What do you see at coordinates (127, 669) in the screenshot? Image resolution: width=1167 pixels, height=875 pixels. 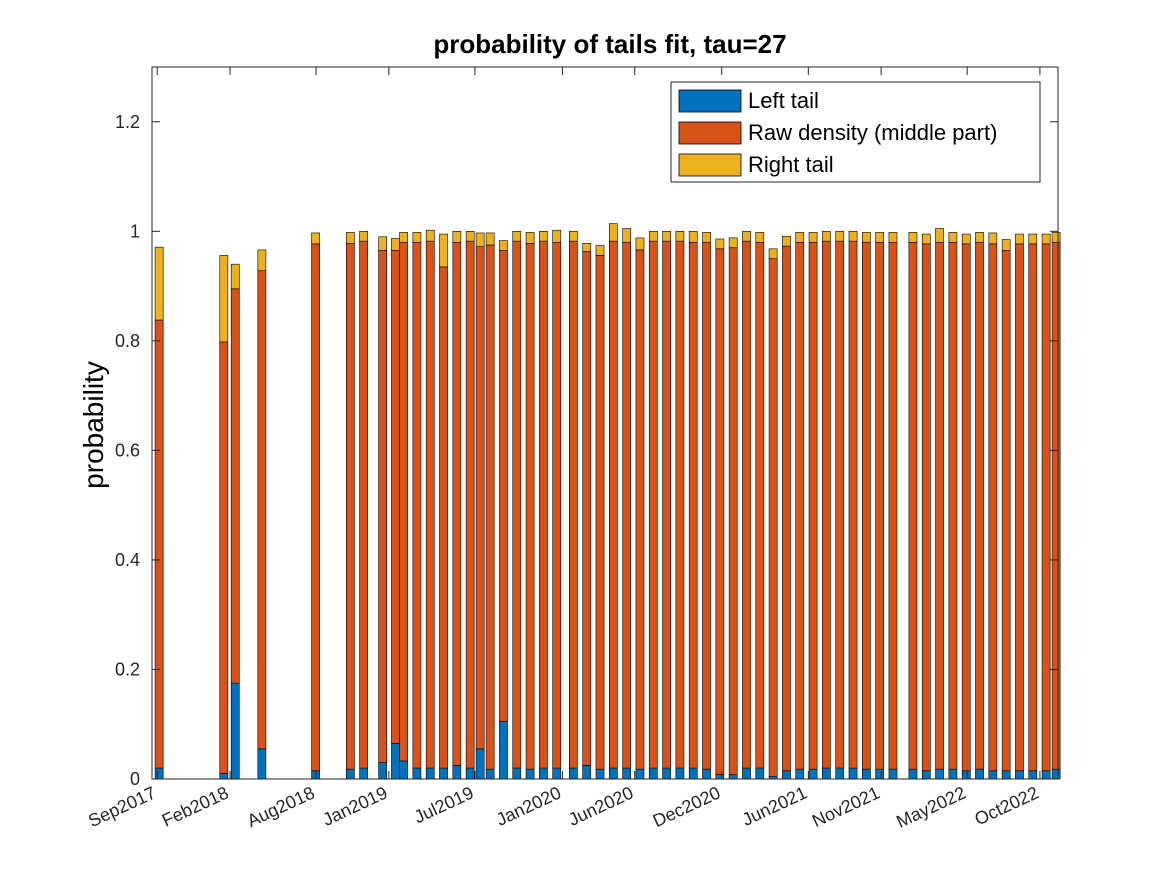 I see `y-tick-label: 0.2` at bounding box center [127, 669].